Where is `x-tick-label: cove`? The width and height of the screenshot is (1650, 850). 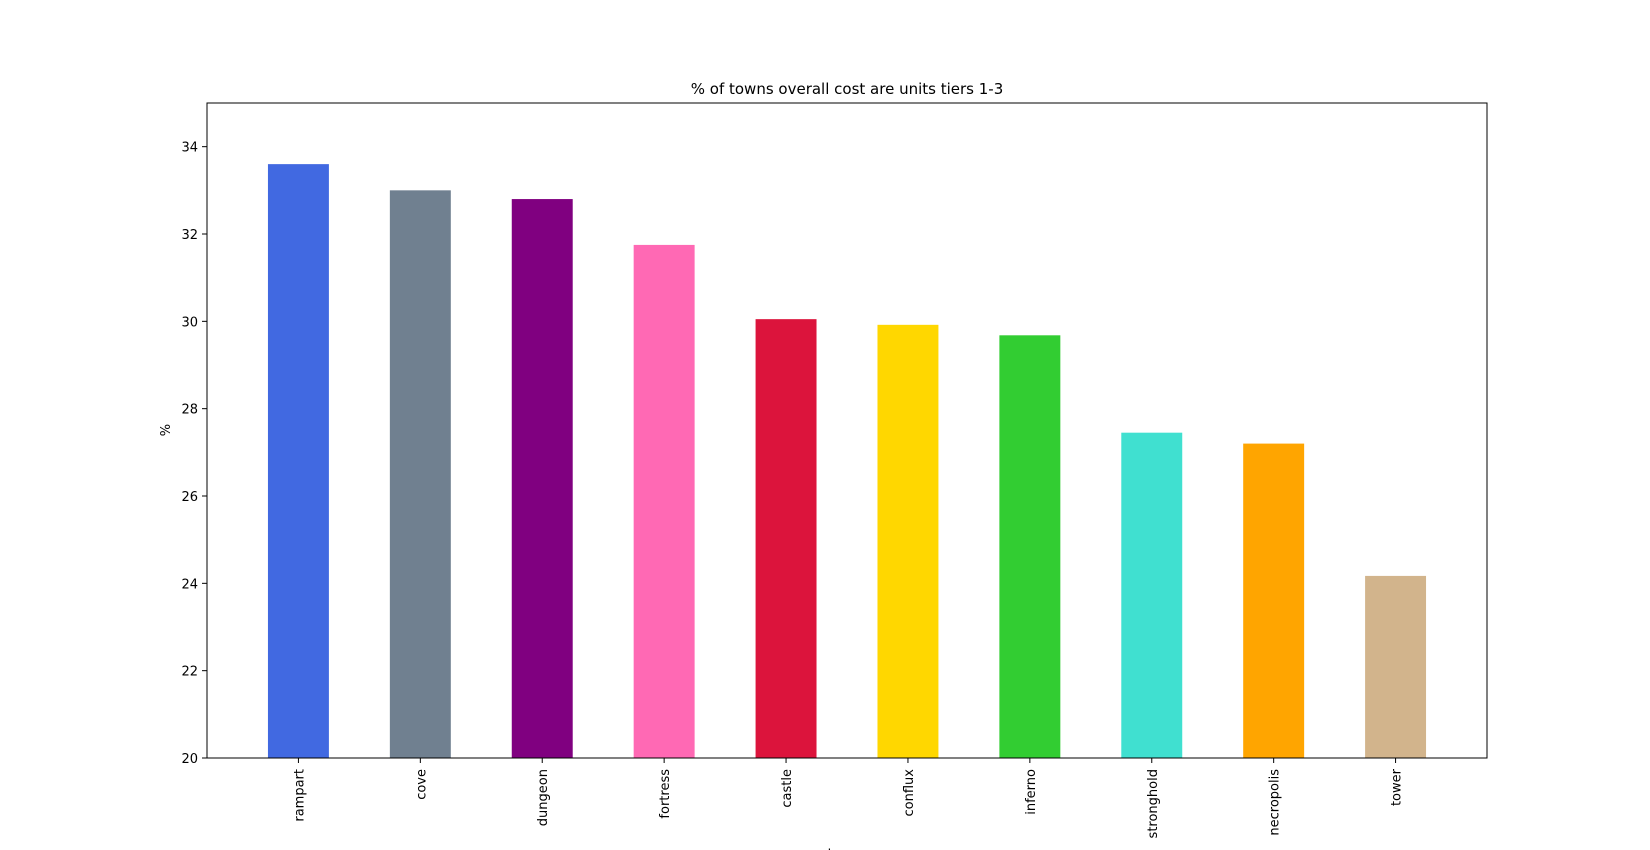 x-tick-label: cove is located at coordinates (421, 784).